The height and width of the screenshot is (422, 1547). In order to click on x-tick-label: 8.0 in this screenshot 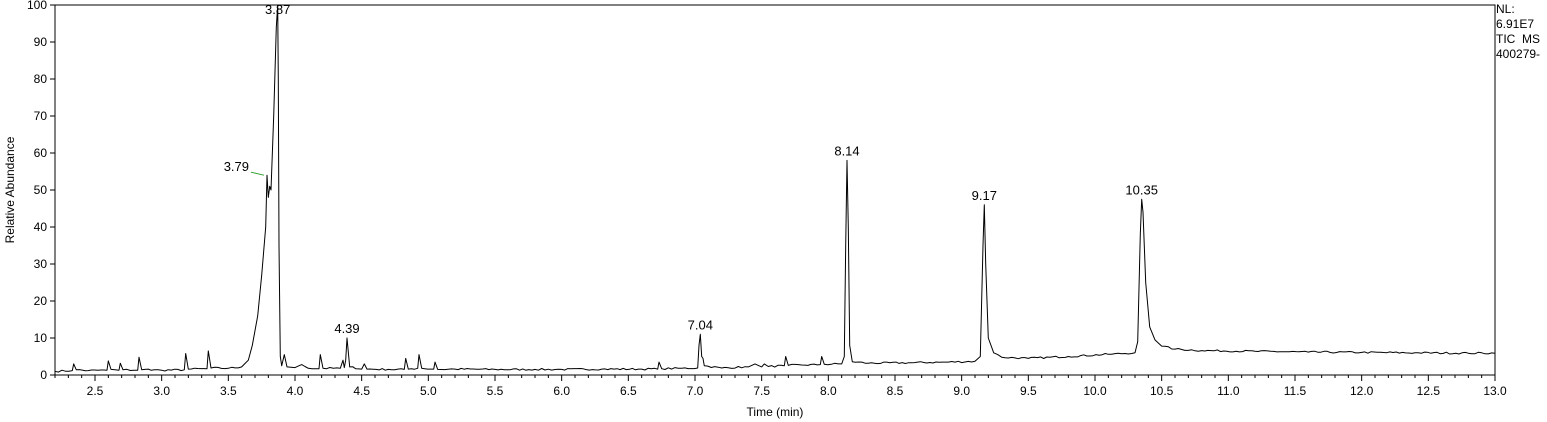, I will do `click(828, 391)`.